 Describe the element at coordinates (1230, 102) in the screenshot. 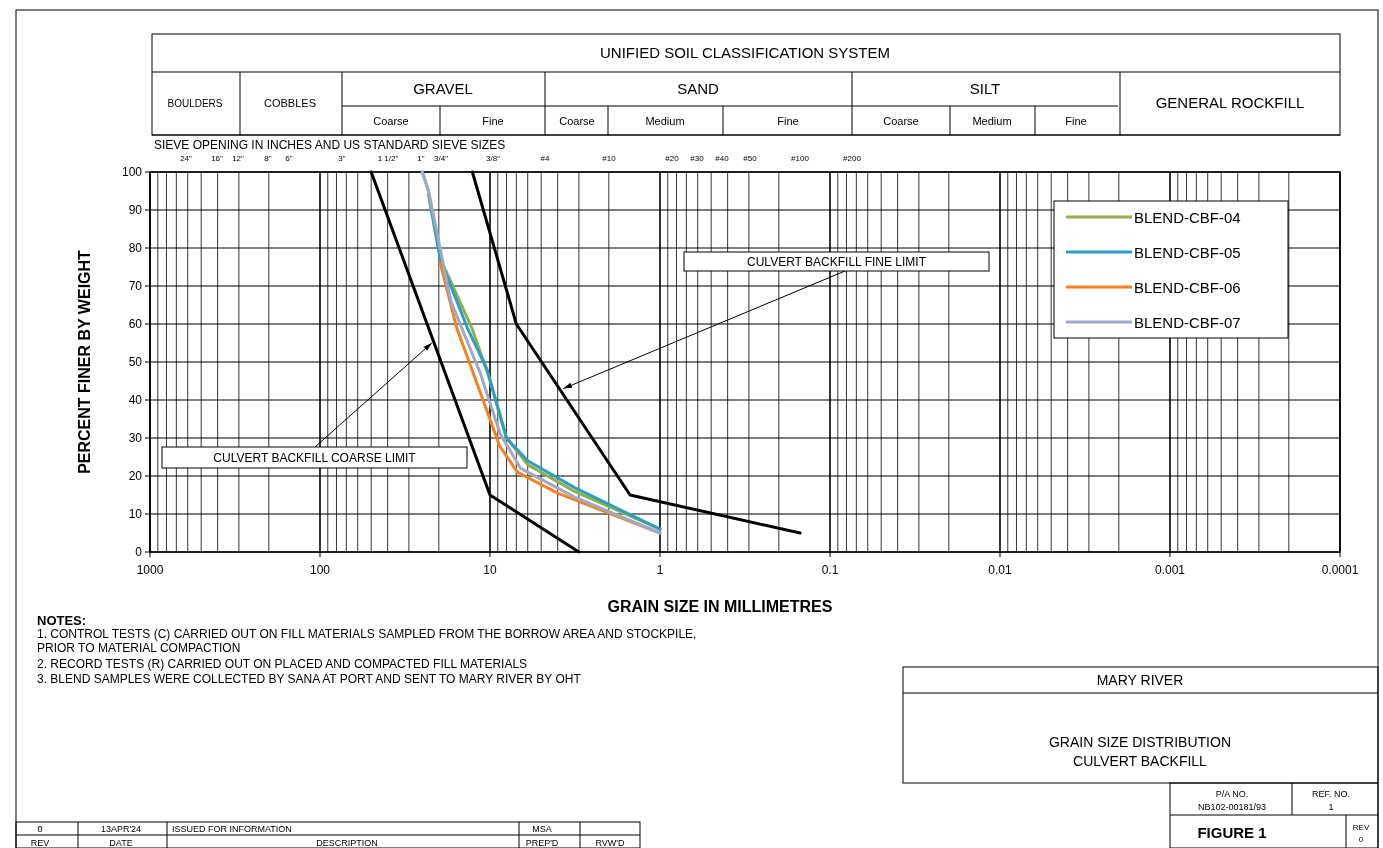

I see `text: GENERAL ROCKFILL` at that location.